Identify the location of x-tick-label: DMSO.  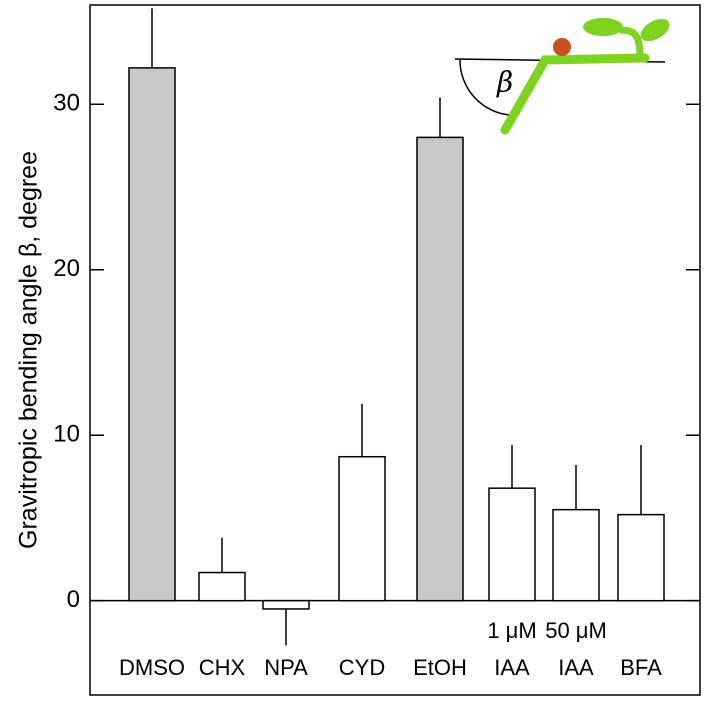
(152, 667).